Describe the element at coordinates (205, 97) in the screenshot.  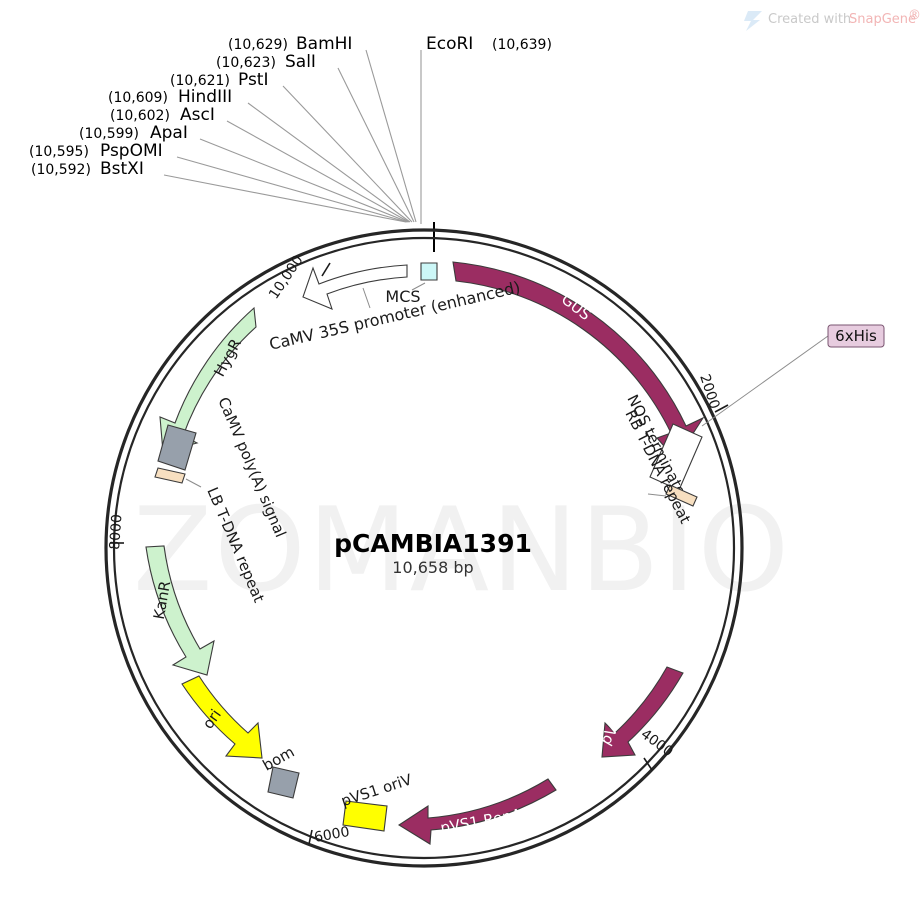
I see `enzyme-name-hindiii: HindIII` at that location.